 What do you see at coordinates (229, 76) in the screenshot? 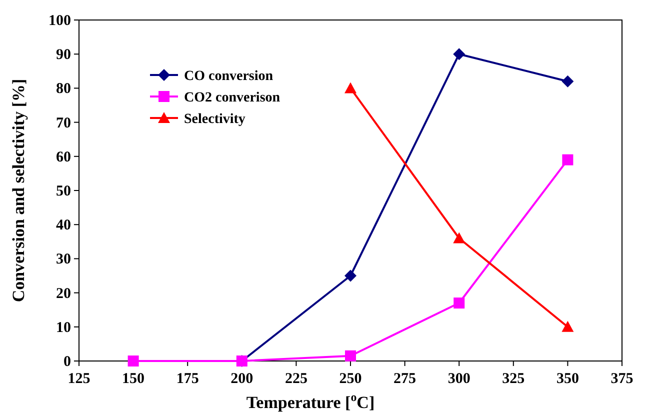
I see `legend-label: CO conversion` at bounding box center [229, 76].